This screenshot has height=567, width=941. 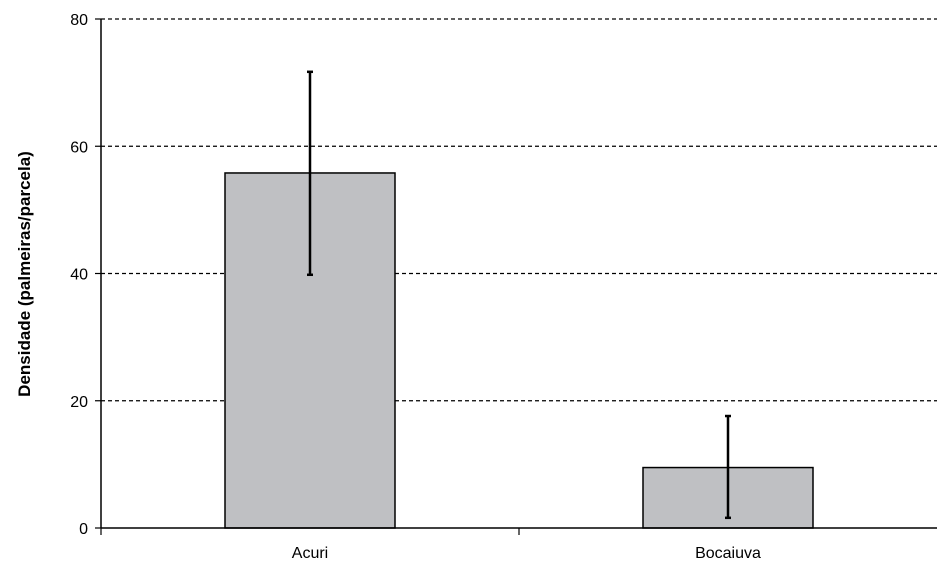 I want to click on y-tick-labels: 0 20 40 60 80, so click(x=79, y=275).